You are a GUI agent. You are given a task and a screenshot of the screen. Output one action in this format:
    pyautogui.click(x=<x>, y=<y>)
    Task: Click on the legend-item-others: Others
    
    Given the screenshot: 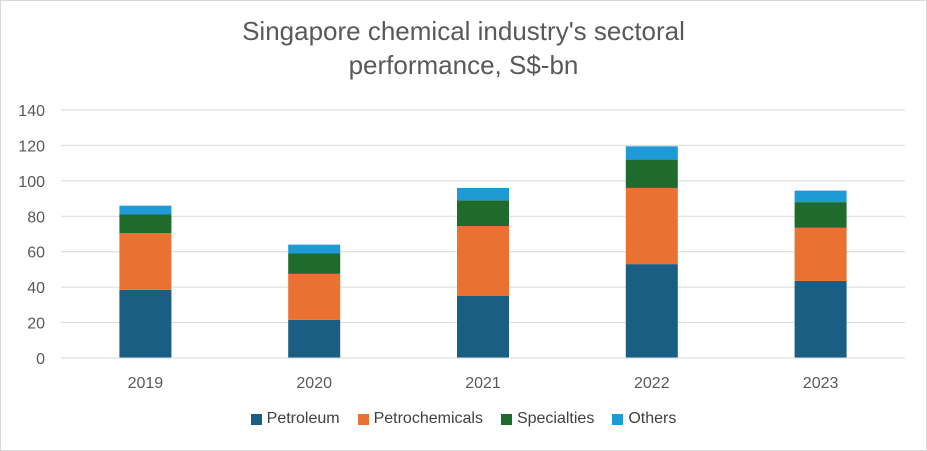 What is the action you would take?
    pyautogui.click(x=644, y=419)
    